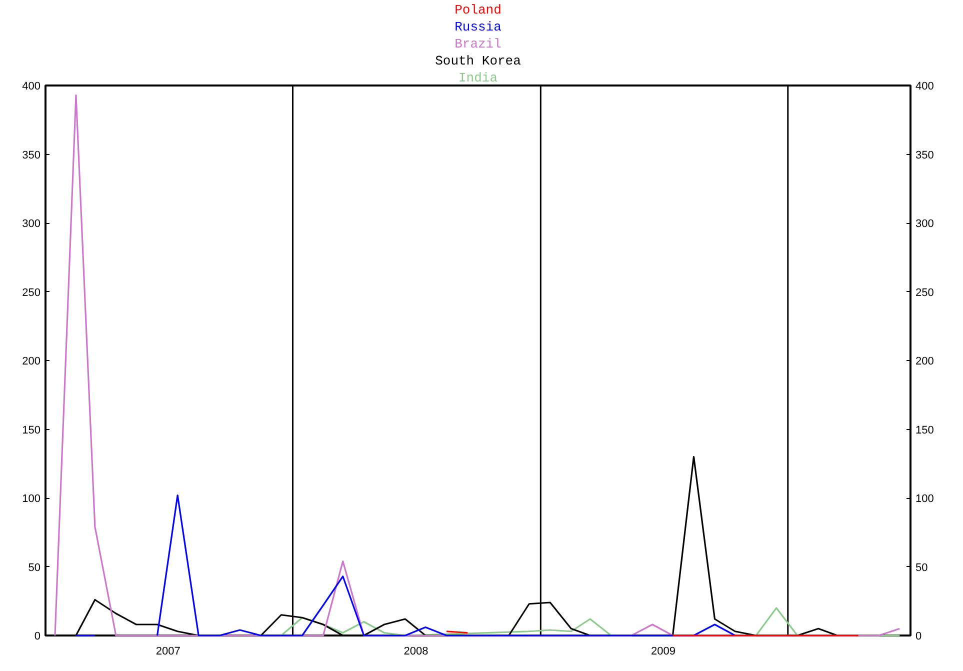 This screenshot has width=963, height=671. Describe the element at coordinates (478, 44) in the screenshot. I see `text: Brazil` at that location.